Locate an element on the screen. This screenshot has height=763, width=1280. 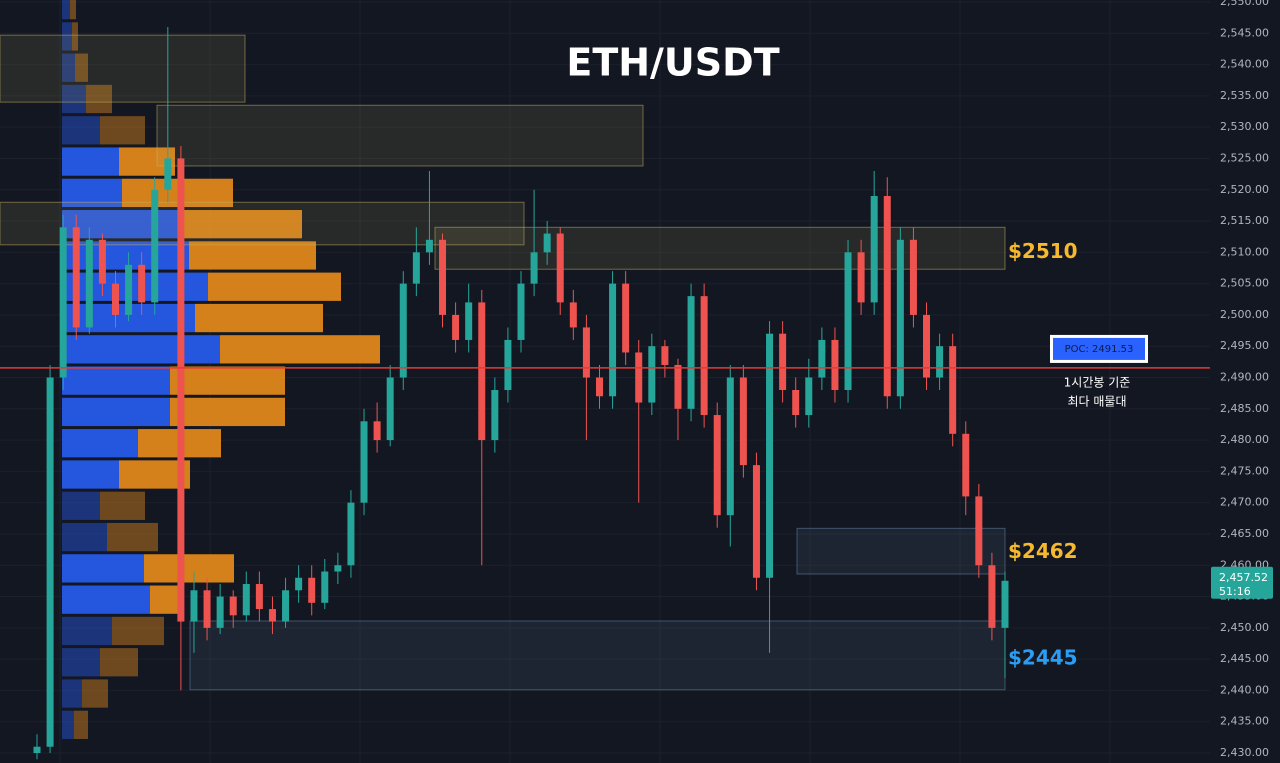
chart-title: ETH/USDT is located at coordinates (672, 63).